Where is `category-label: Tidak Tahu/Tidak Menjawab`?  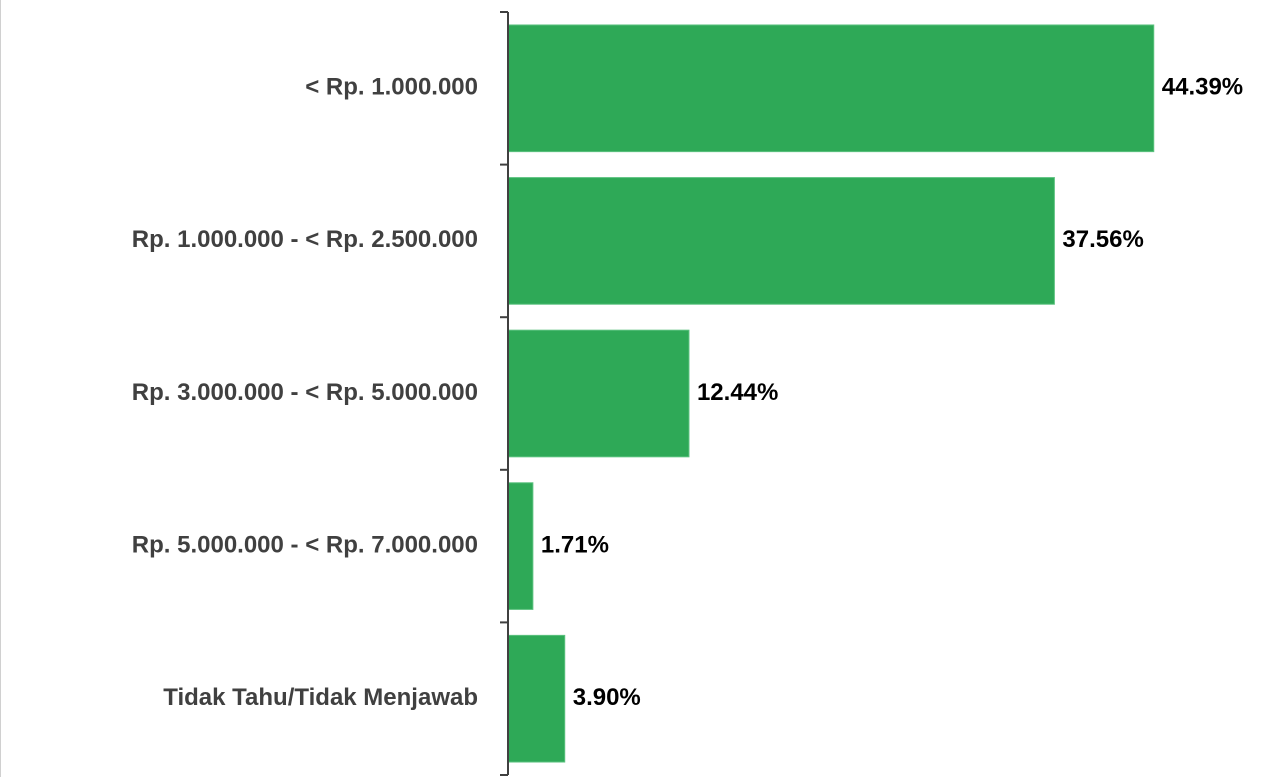 category-label: Tidak Tahu/Tidak Menjawab is located at coordinates (320, 697).